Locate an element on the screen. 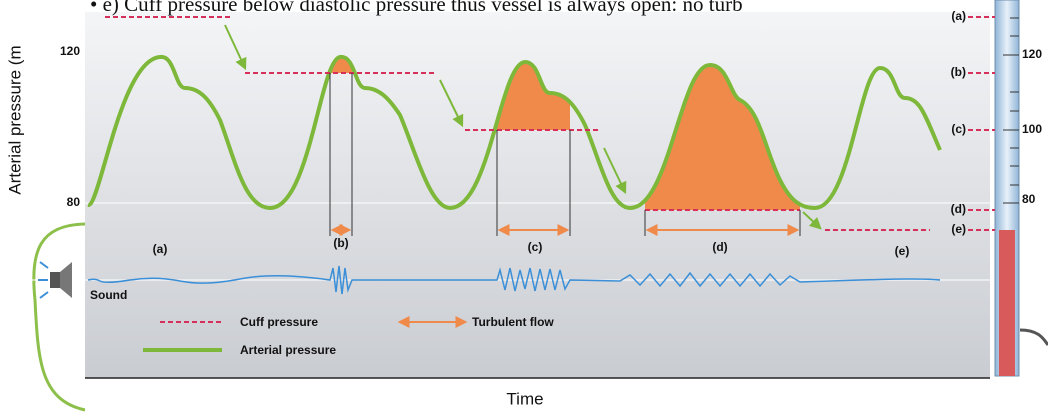 This screenshot has width=1048, height=414. tick-label: 80 is located at coordinates (74, 202).